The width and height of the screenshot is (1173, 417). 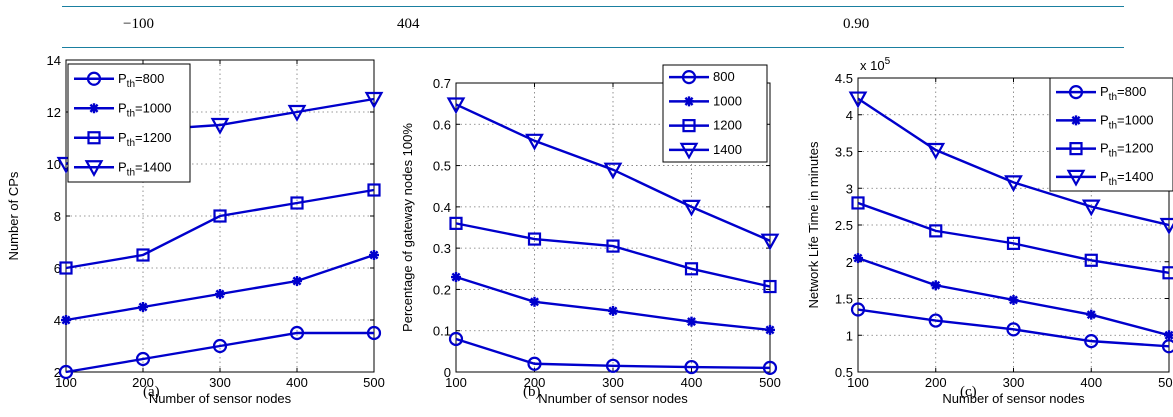 What do you see at coordinates (1013, 398) in the screenshot?
I see `chart-c-xlabel: Number of sensor nodes` at bounding box center [1013, 398].